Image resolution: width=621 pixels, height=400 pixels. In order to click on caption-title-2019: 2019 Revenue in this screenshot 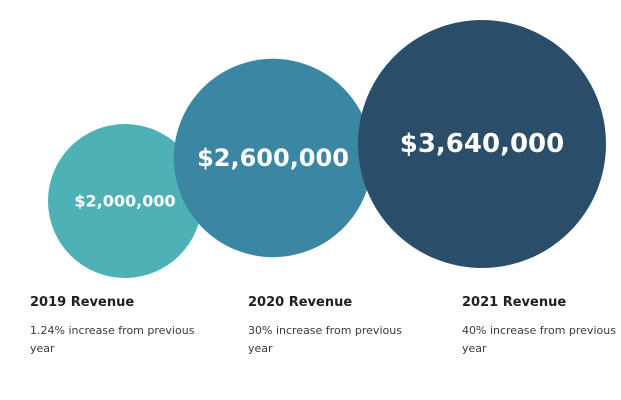, I will do `click(82, 302)`.